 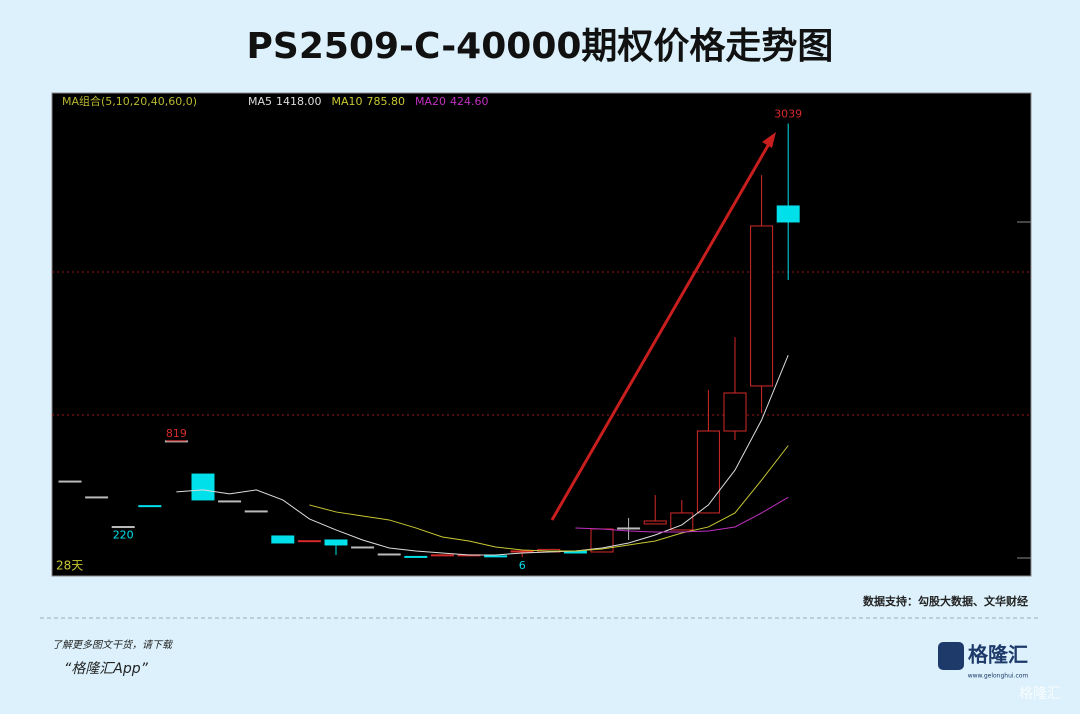 I want to click on logo-icon, so click(x=951, y=656).